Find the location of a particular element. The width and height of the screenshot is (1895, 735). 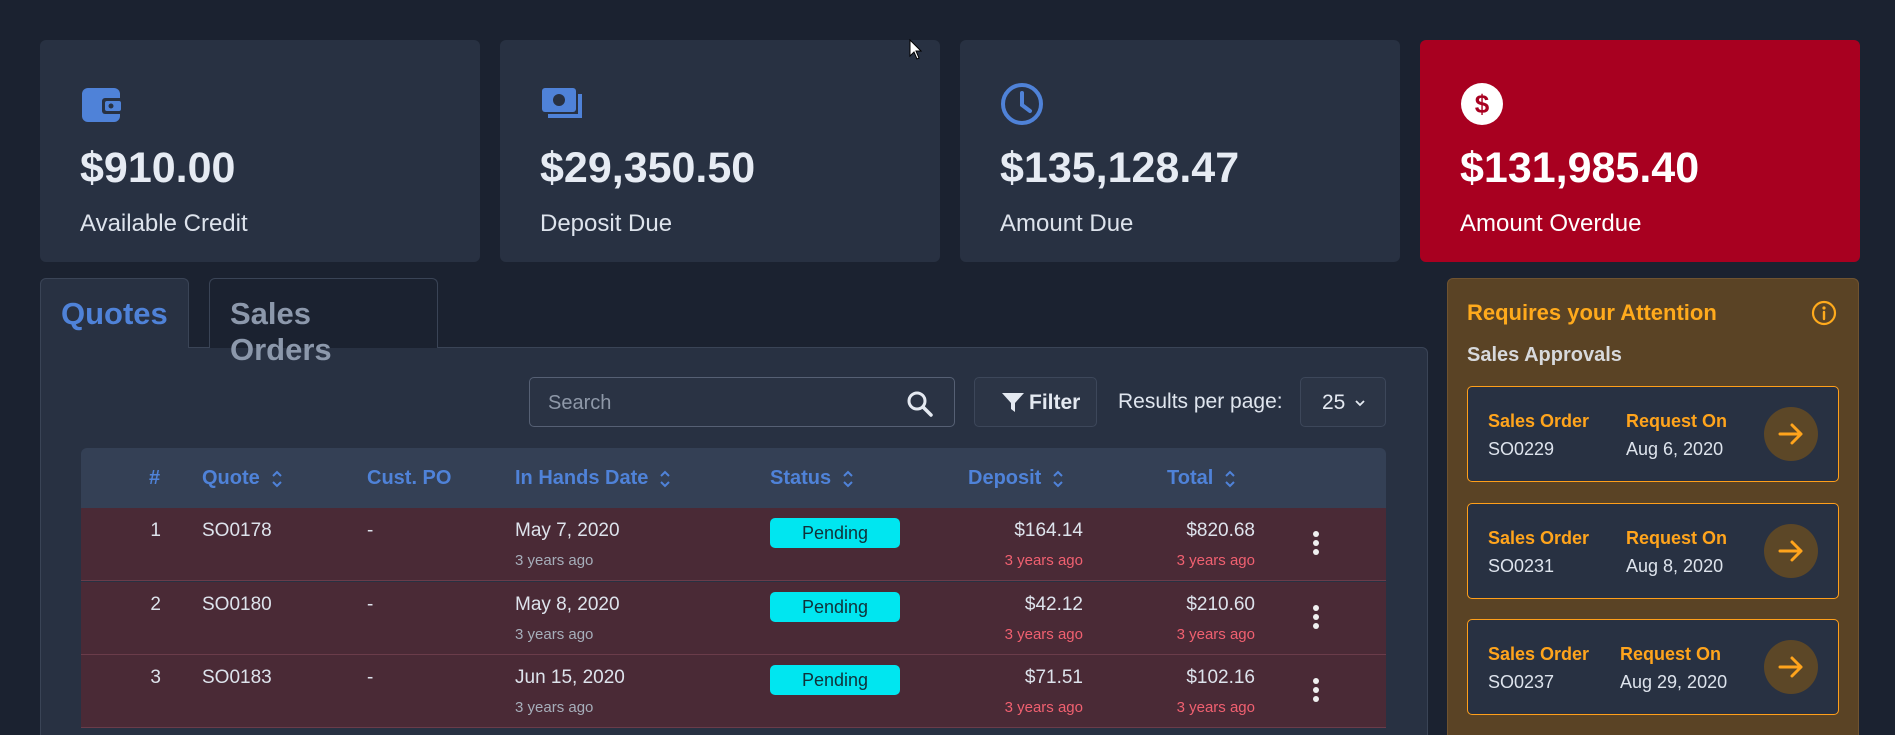

in-hands-date: Jun 15, 2020 is located at coordinates (570, 677).